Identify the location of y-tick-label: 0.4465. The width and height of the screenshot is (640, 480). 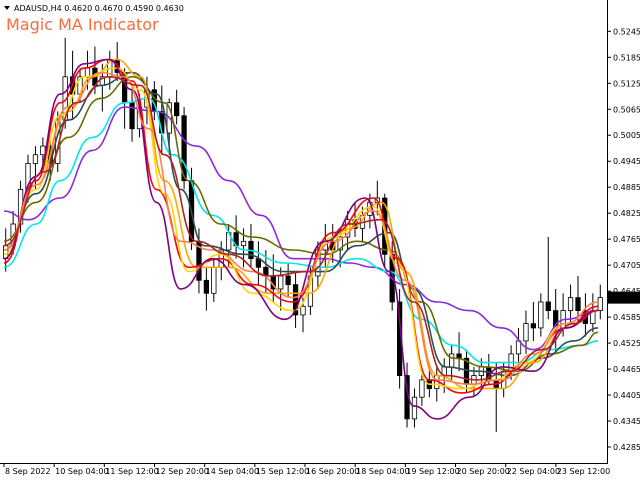
(626, 369).